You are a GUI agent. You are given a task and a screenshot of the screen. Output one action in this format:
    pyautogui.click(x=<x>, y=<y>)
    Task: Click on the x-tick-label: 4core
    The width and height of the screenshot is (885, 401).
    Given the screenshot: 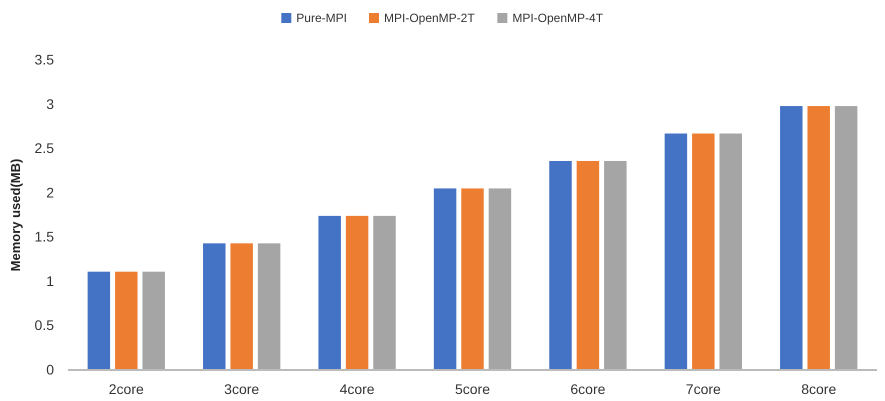 What is the action you would take?
    pyautogui.click(x=357, y=388)
    